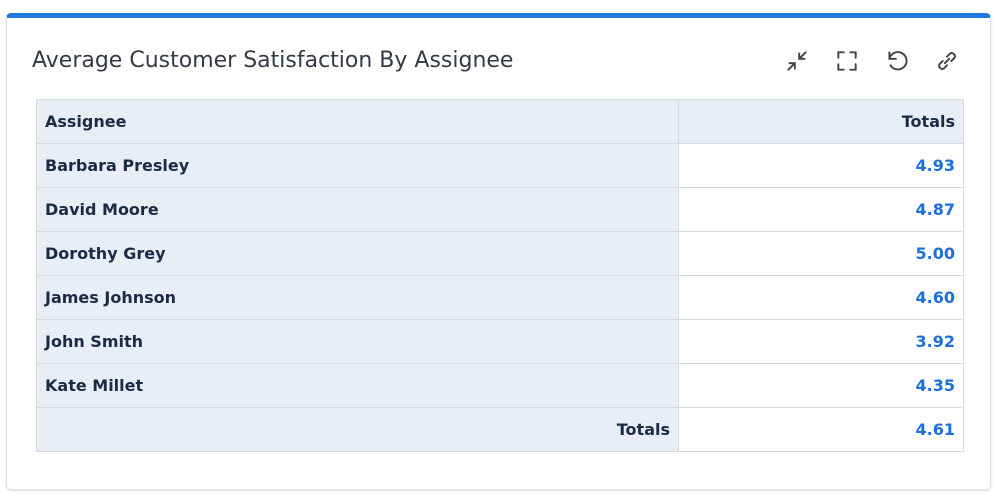  What do you see at coordinates (897, 61) in the screenshot?
I see `refresh-button` at bounding box center [897, 61].